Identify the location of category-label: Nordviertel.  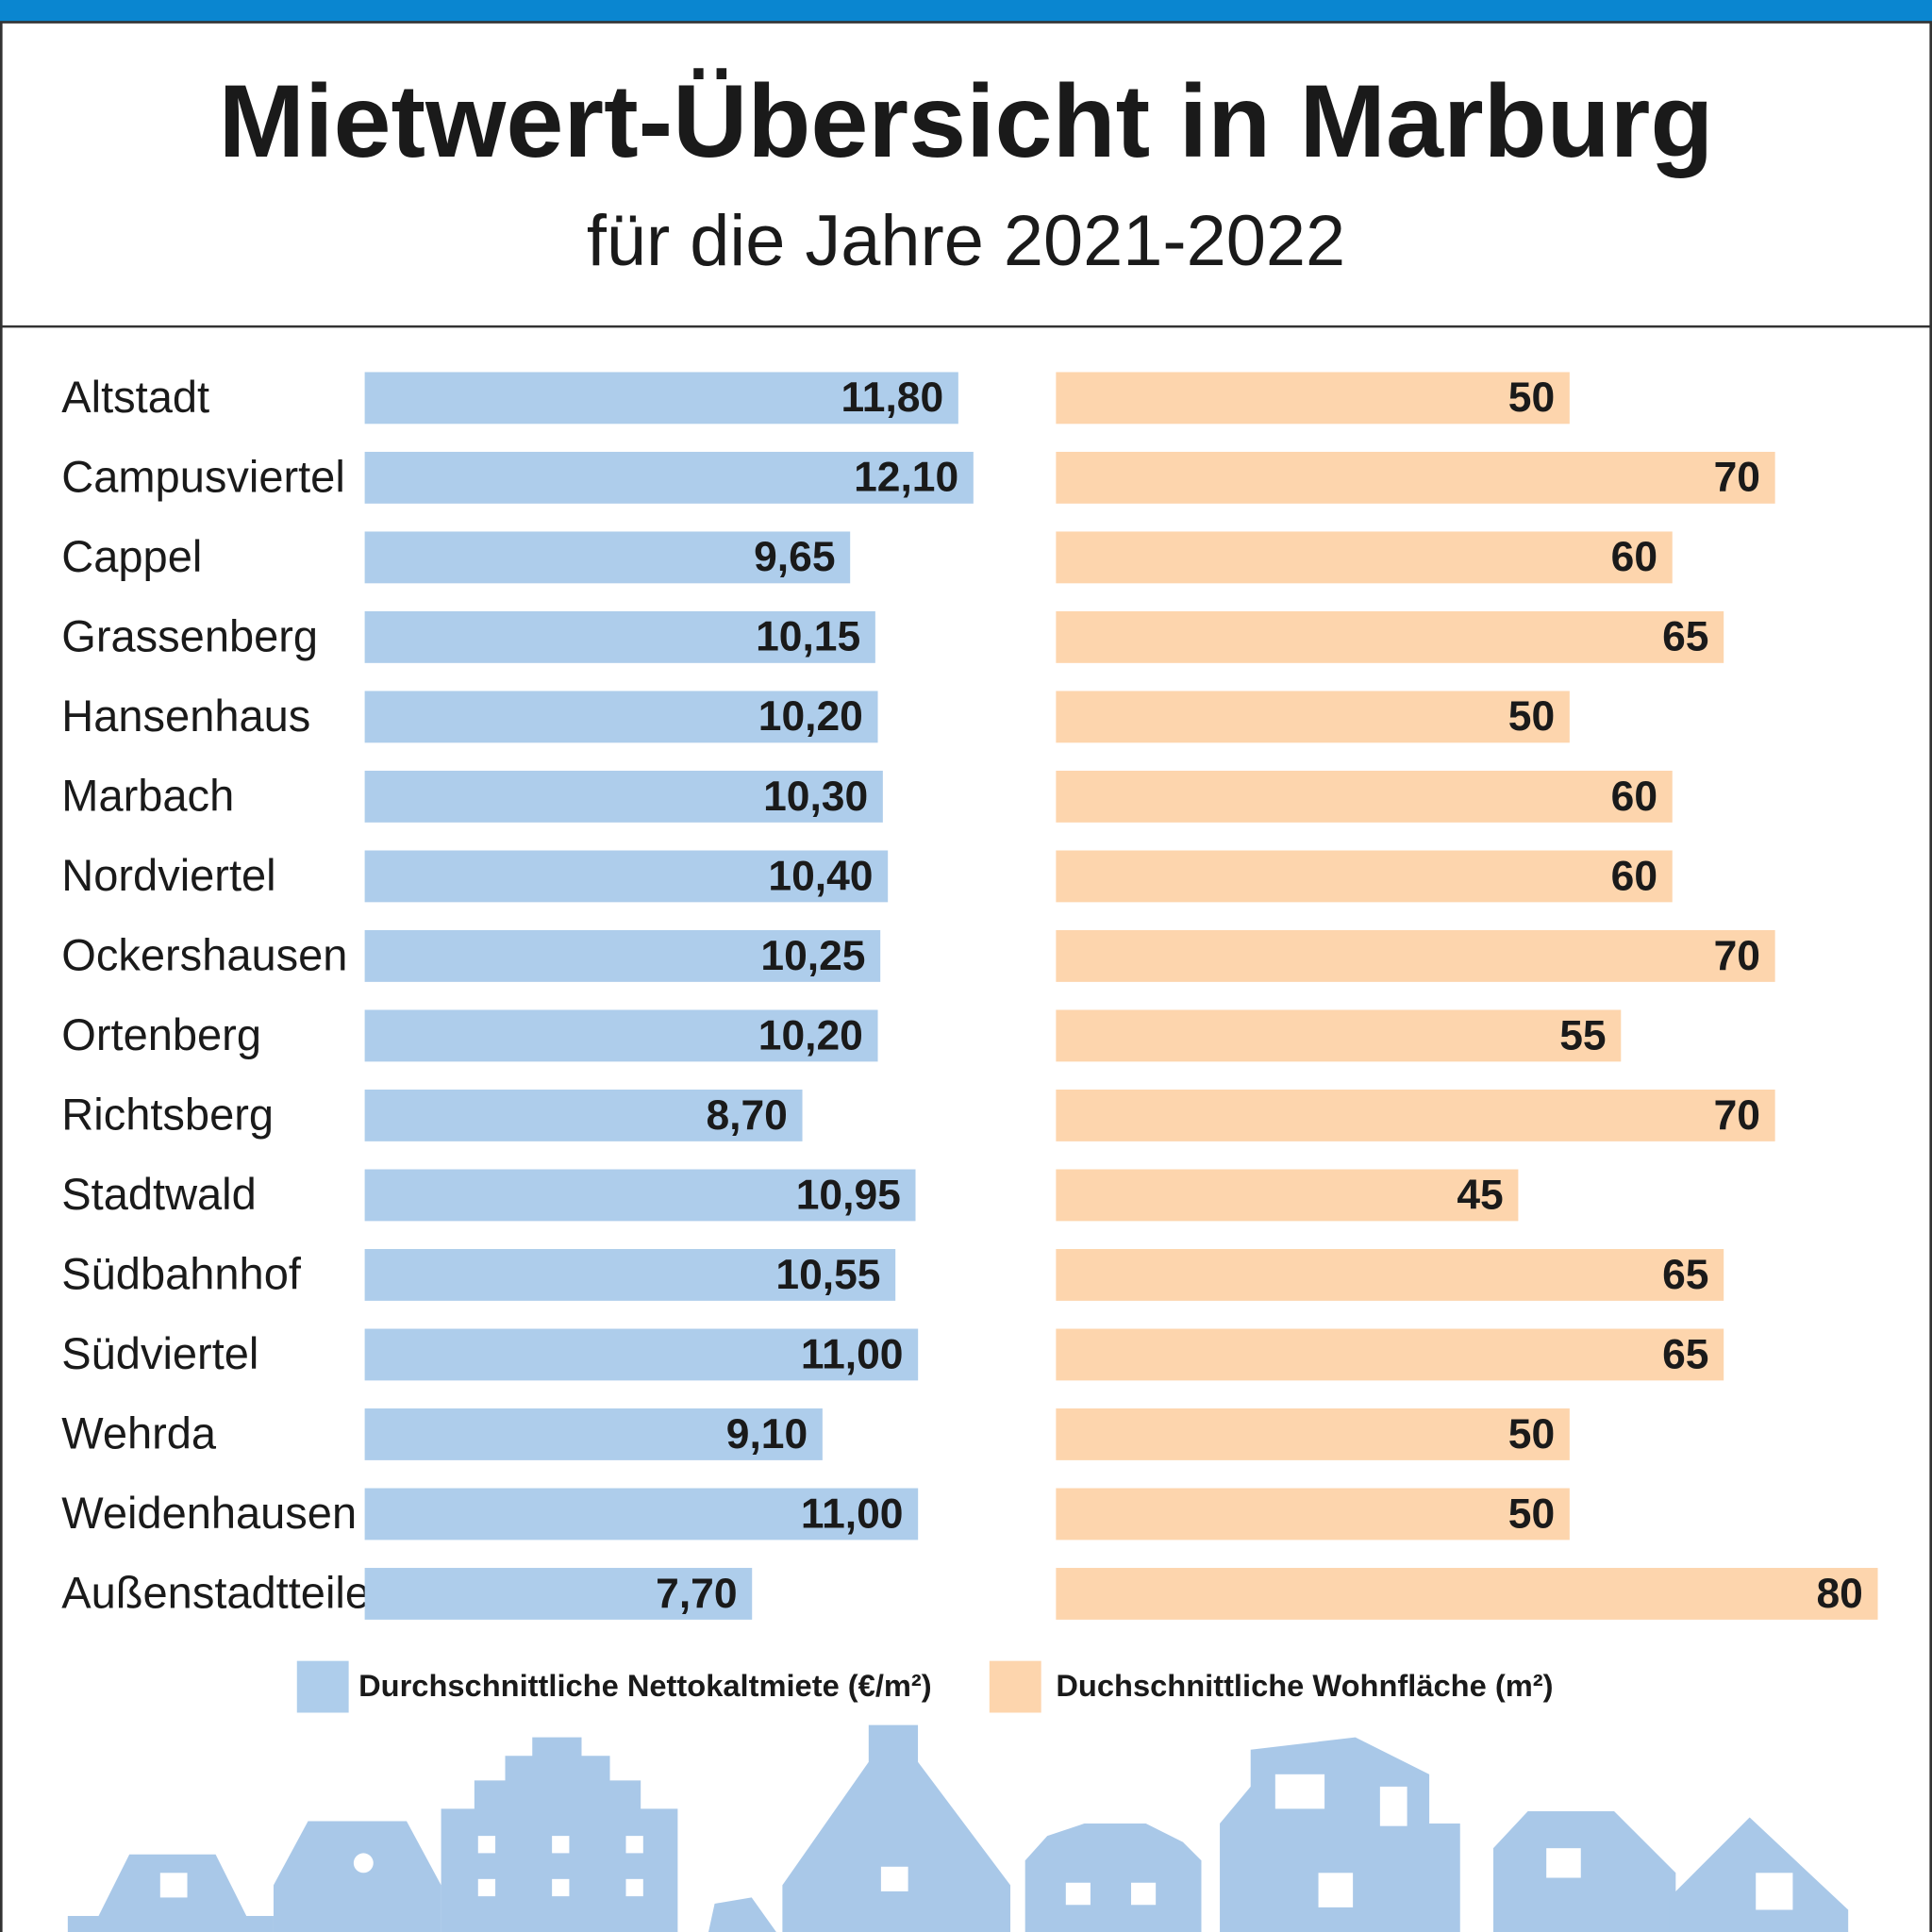
(168, 875).